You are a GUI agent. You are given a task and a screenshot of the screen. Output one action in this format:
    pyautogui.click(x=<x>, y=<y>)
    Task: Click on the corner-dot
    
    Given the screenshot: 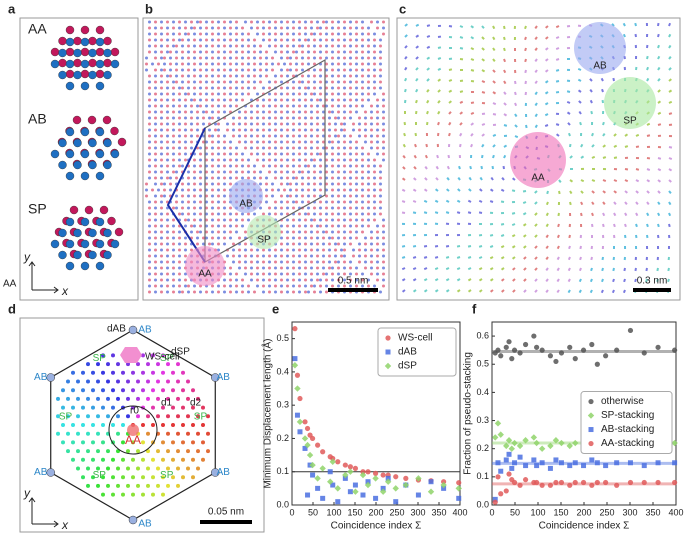 What is the action you would take?
    pyautogui.click(x=51, y=473)
    